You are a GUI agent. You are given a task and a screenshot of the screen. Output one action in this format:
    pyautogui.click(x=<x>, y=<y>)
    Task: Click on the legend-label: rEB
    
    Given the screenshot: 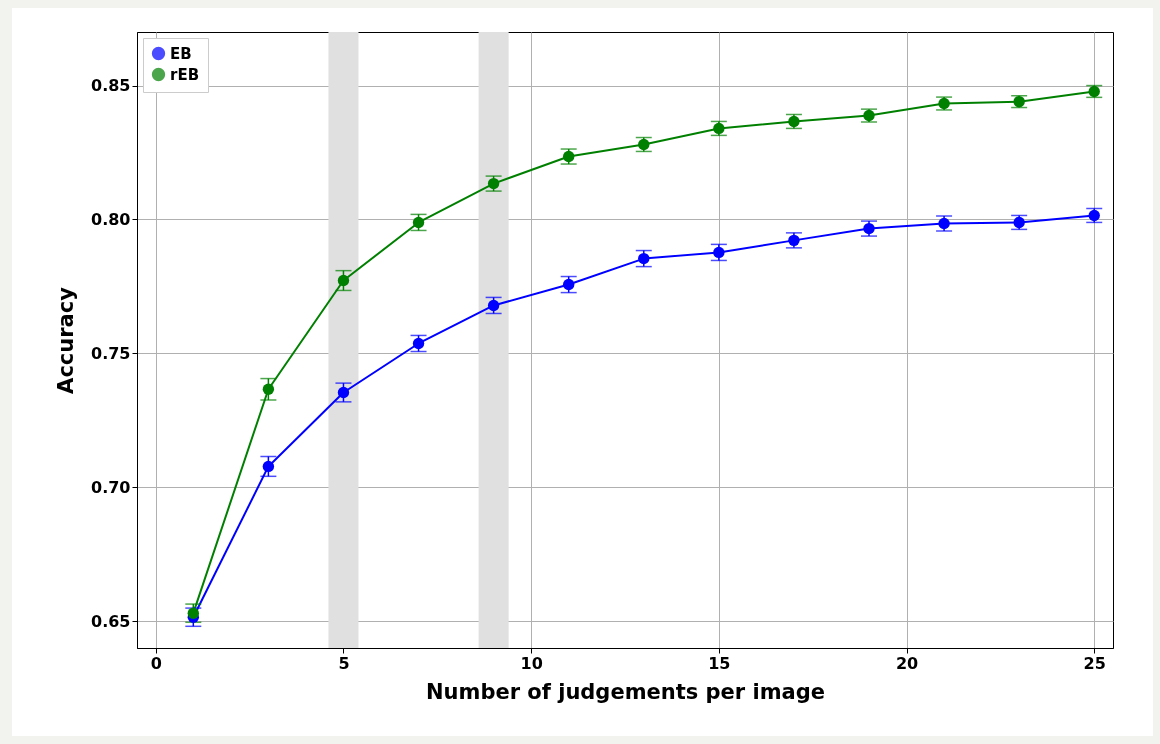 What is the action you would take?
    pyautogui.click(x=185, y=74)
    